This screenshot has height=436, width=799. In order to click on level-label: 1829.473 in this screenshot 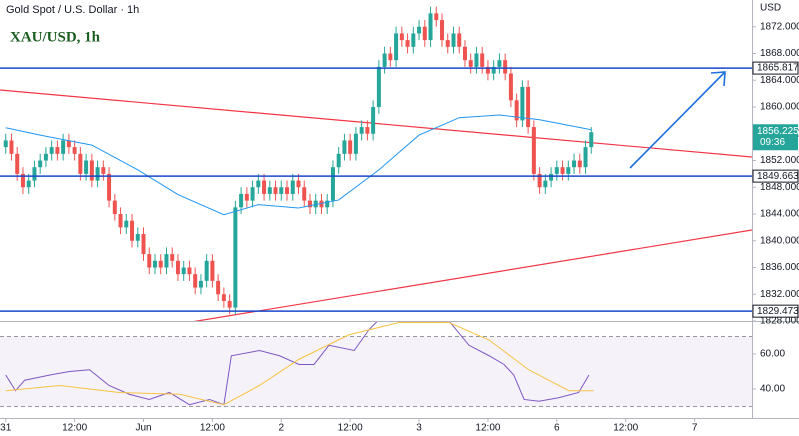, I will do `click(778, 311)`.